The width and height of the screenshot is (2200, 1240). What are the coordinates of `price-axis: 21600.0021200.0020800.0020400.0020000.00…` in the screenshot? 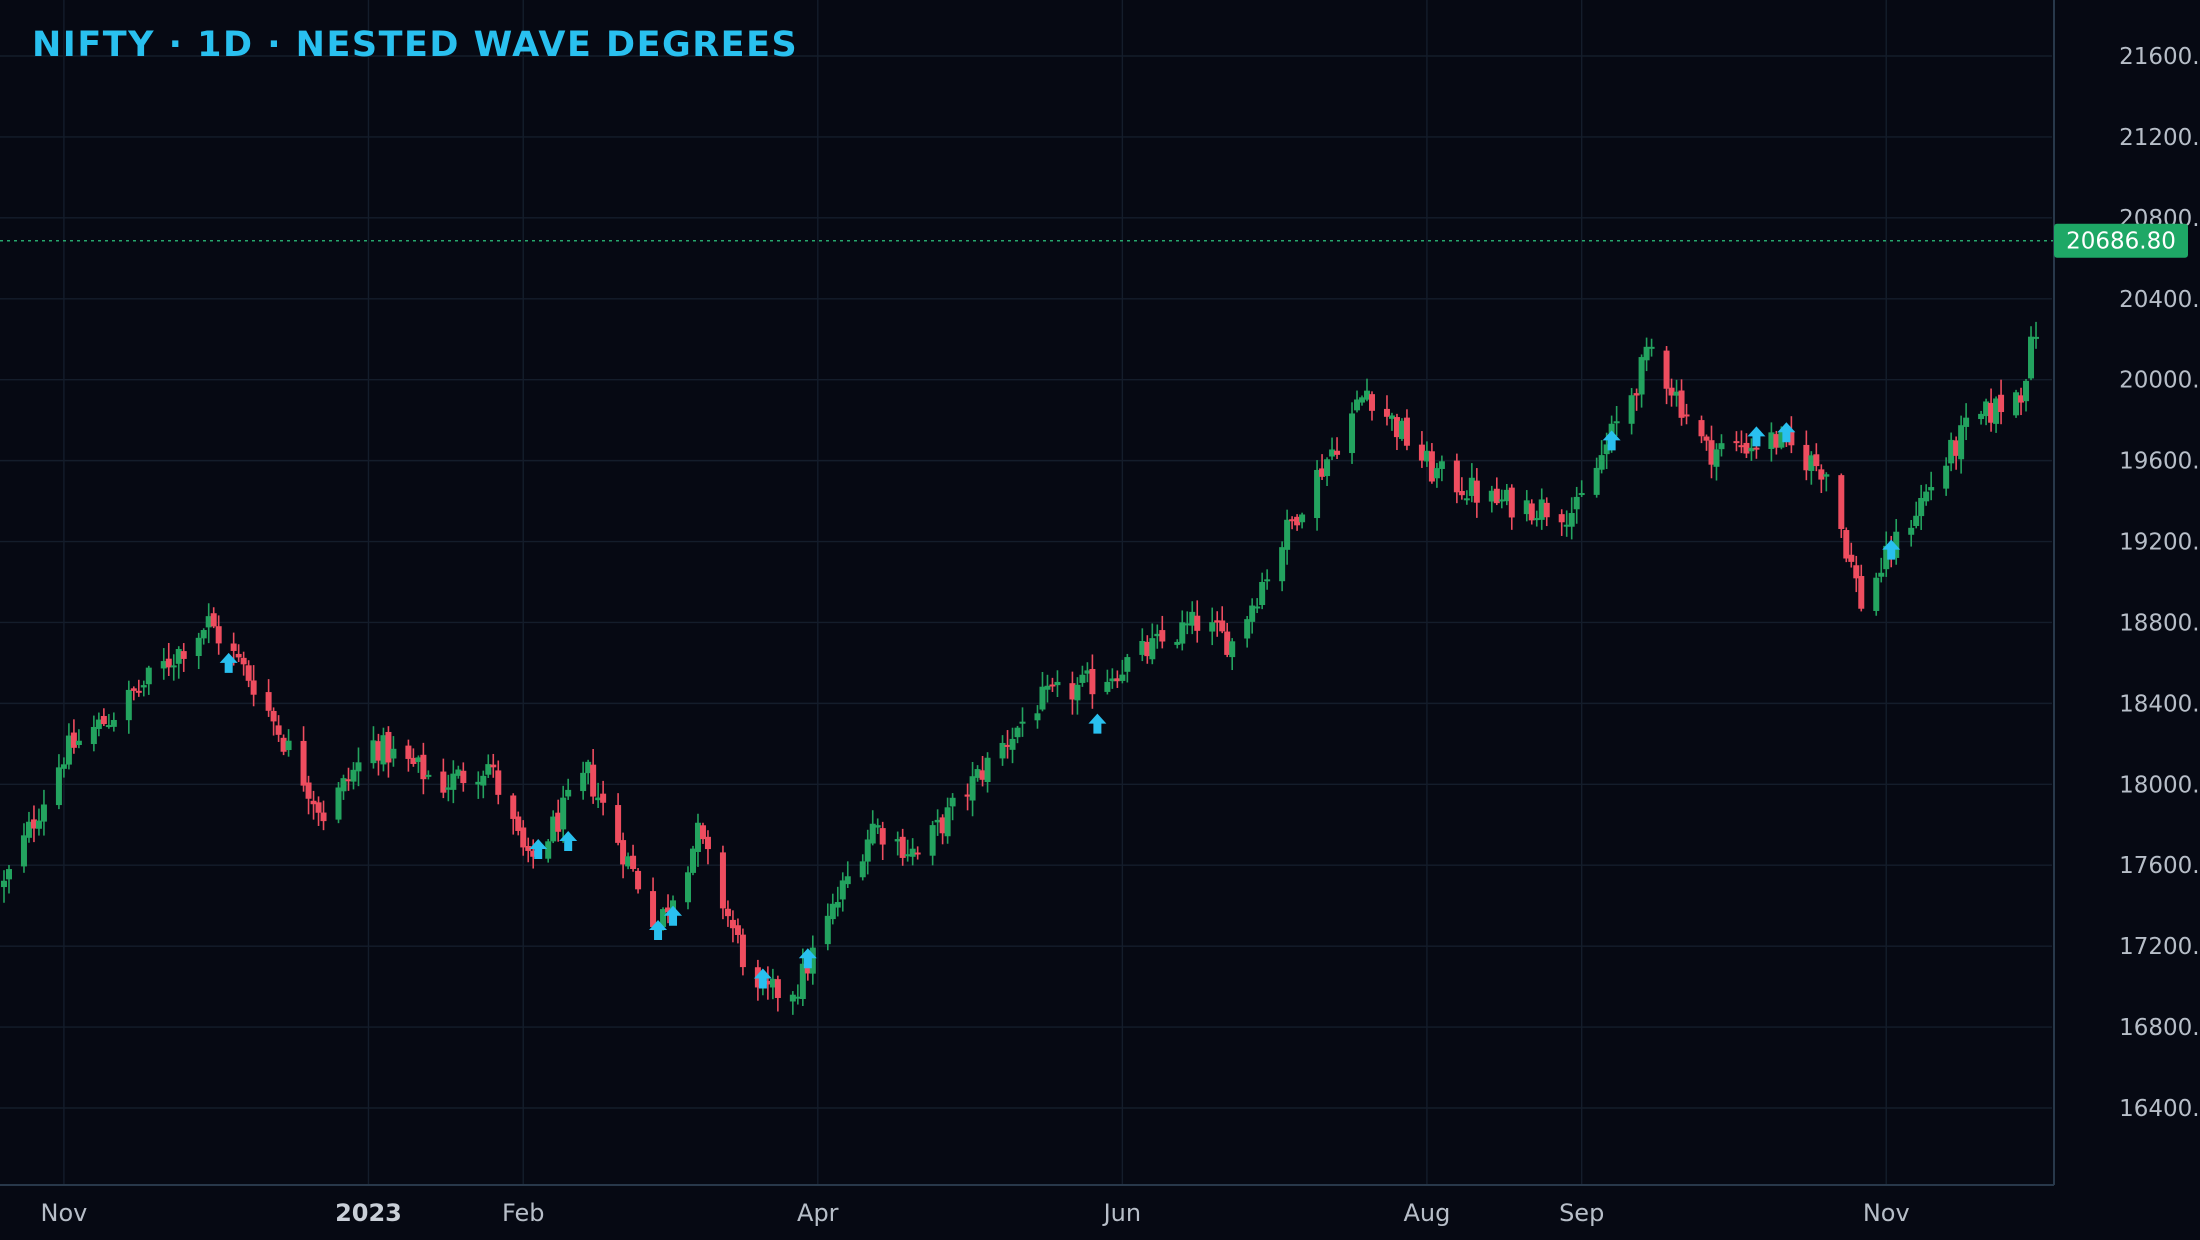 It's located at (2159, 583).